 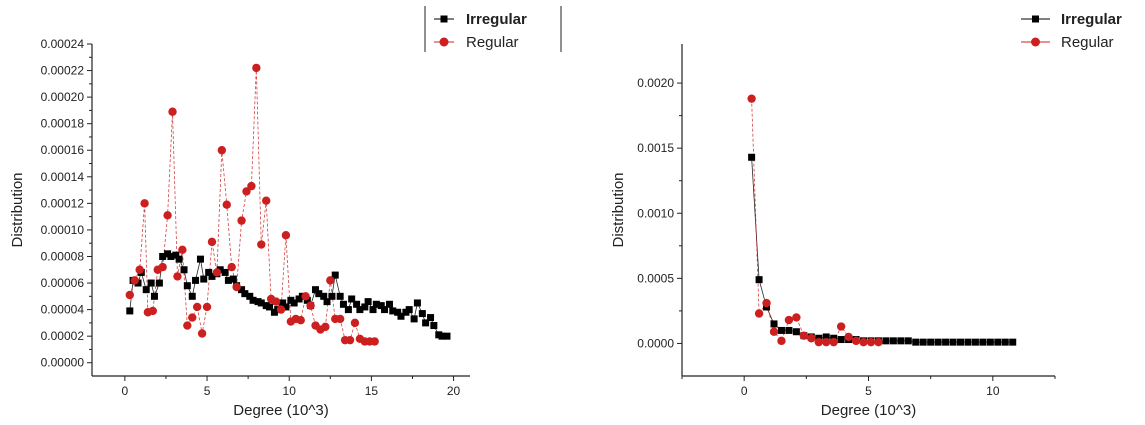 I want to click on x-axis-title: Degree (10^3), so click(x=868, y=410).